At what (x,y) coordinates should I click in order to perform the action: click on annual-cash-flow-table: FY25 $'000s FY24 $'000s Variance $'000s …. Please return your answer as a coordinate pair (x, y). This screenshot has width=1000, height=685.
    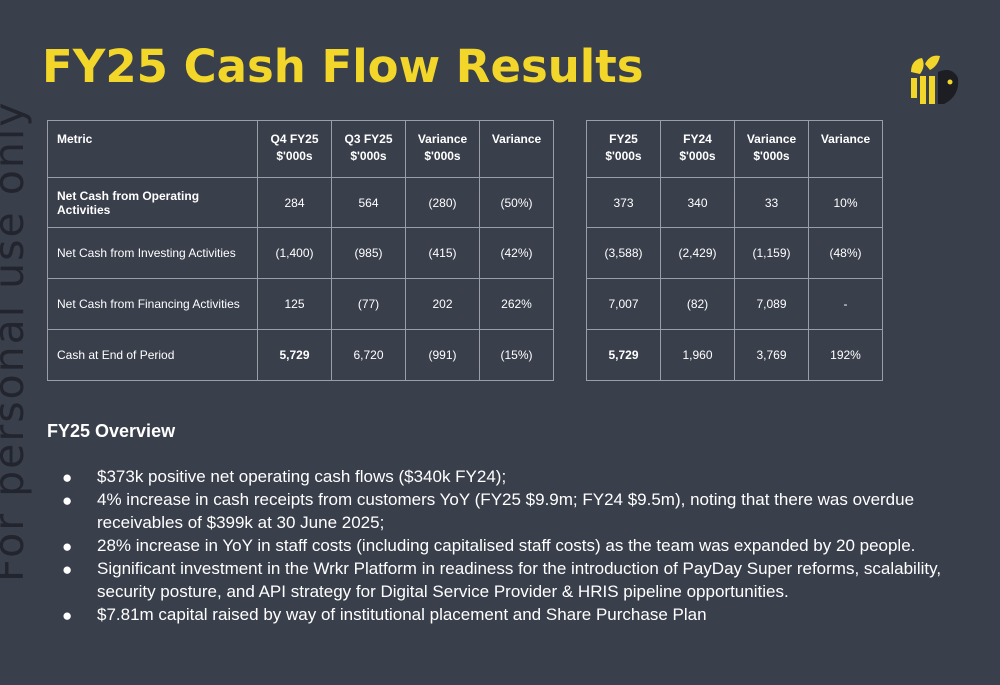
    Looking at the image, I should click on (734, 250).